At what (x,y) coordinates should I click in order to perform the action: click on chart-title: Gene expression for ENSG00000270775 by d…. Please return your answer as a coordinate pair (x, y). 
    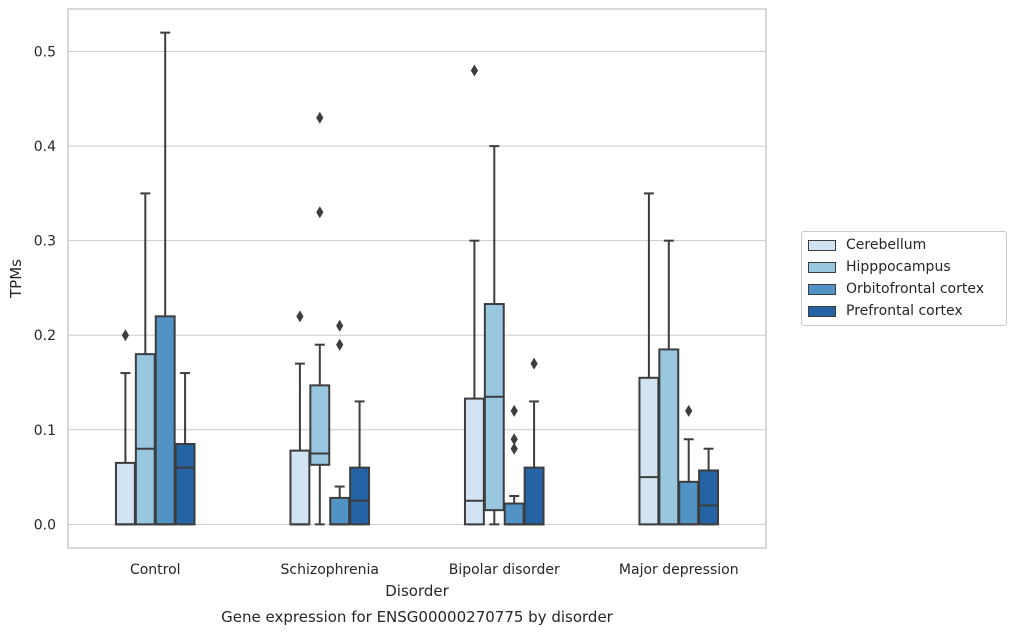
    Looking at the image, I should click on (417, 617).